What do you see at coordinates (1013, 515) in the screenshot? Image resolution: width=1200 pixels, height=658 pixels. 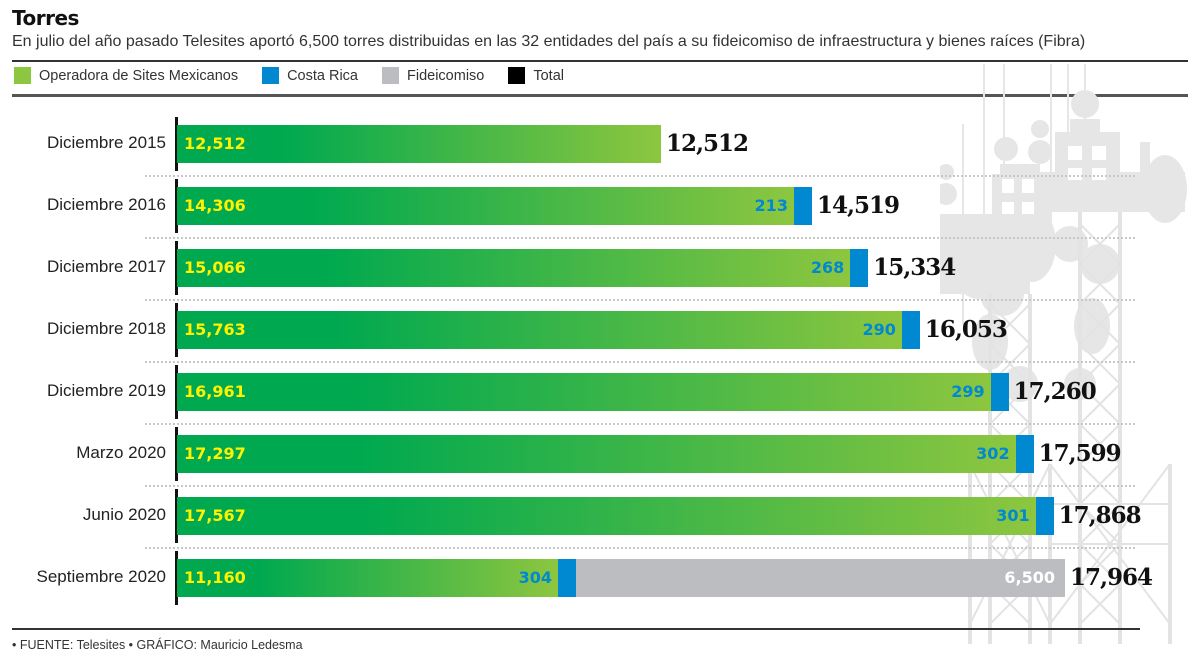 I see `label-costa-rica: 301` at bounding box center [1013, 515].